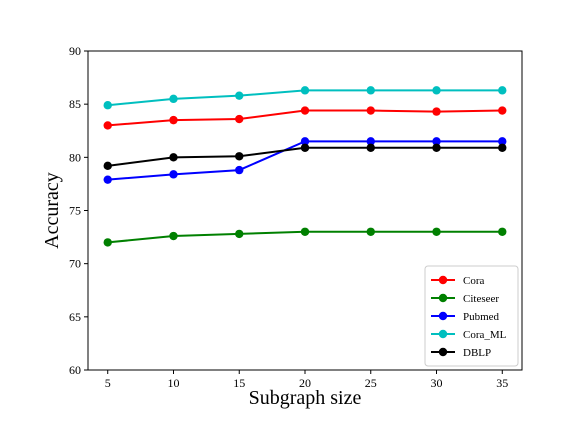  I want to click on legend-label: Pubmed, so click(481, 317).